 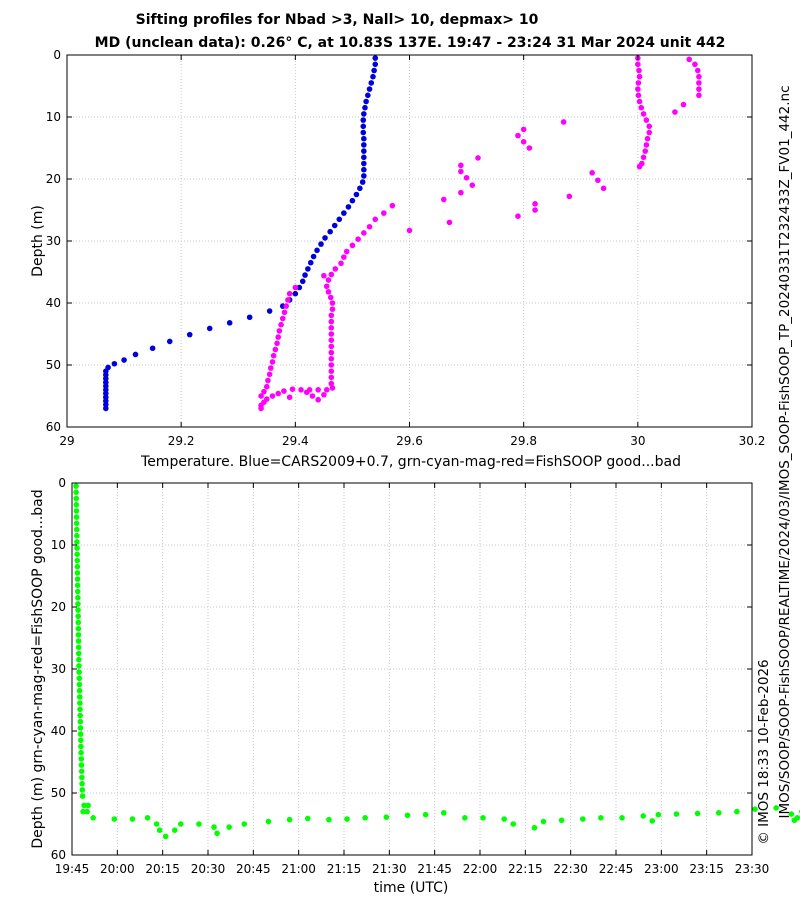 I want to click on depth-chart-x-tick-label: 20:15, so click(x=162, y=869).